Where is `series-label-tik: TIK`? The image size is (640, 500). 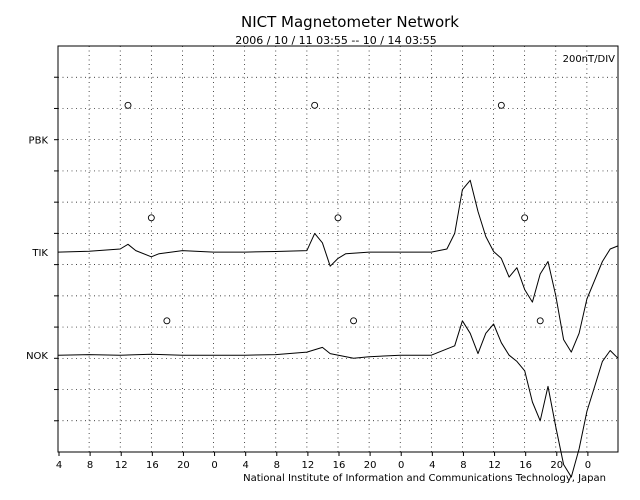 series-label-tik: TIK is located at coordinates (39, 253).